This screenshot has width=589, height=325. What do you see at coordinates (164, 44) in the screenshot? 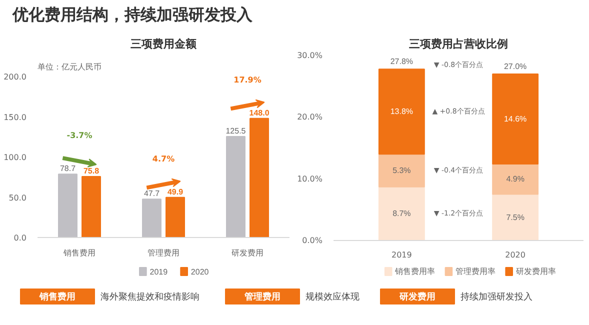
I see `chart-title: 三项费用金额` at bounding box center [164, 44].